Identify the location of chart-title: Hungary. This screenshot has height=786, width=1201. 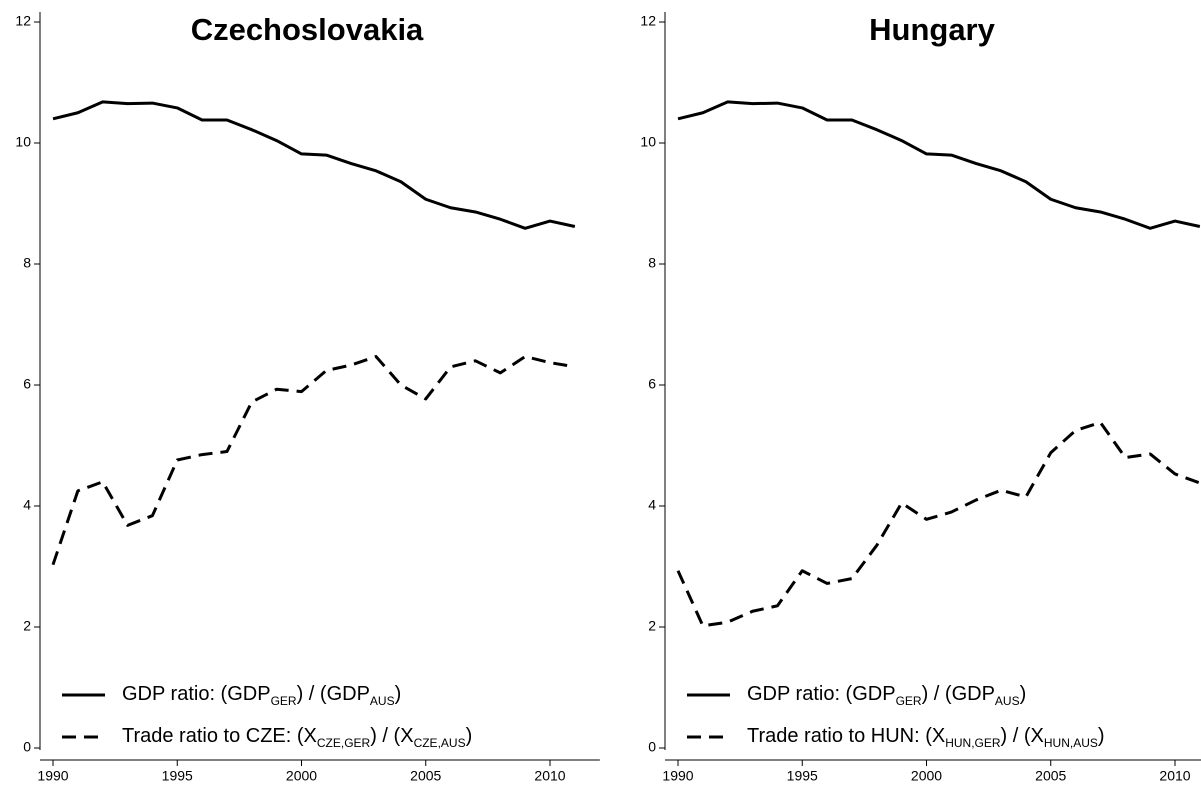
(932, 29).